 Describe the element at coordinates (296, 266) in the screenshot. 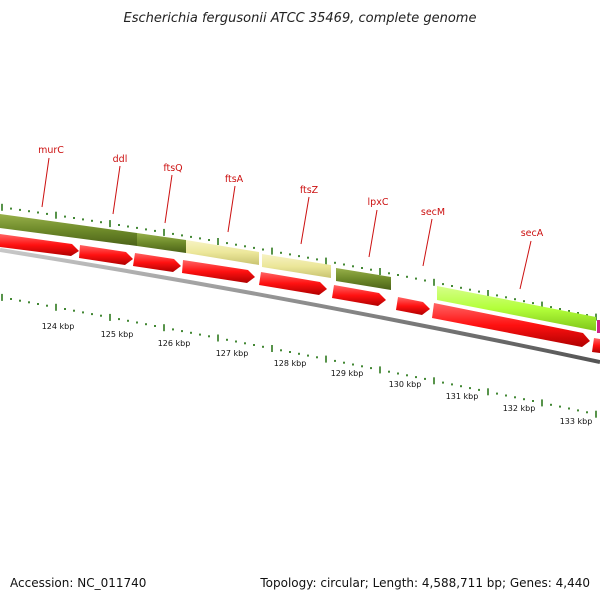

I see `feature-ftsZ` at that location.